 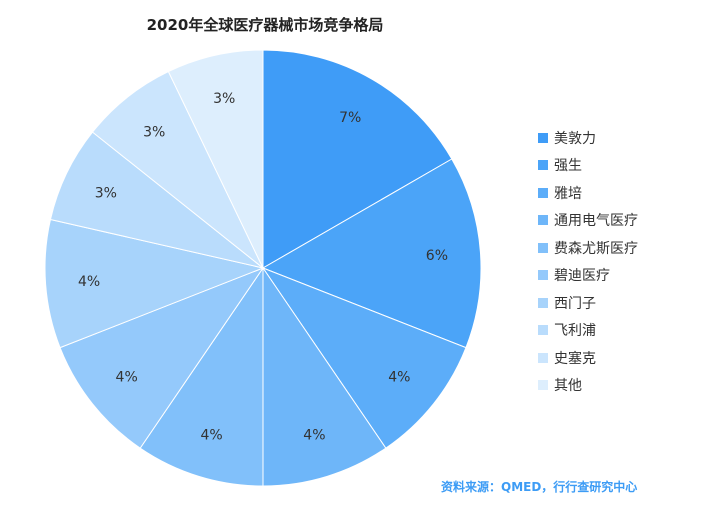 What do you see at coordinates (568, 166) in the screenshot?
I see `legend-label: 强生` at bounding box center [568, 166].